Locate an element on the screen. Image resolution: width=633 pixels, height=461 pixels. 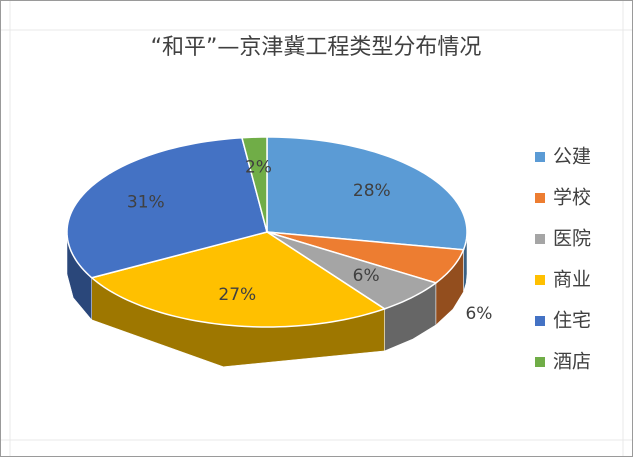
data-label: 28% is located at coordinates (372, 191).